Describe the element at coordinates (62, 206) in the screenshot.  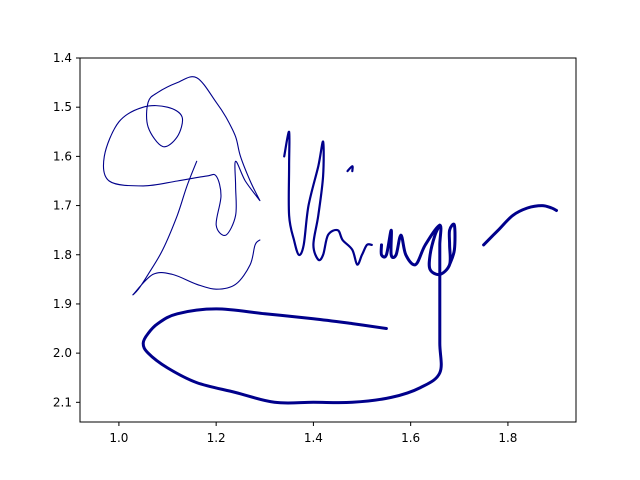
I see `y-tick-label: 1.7` at that location.